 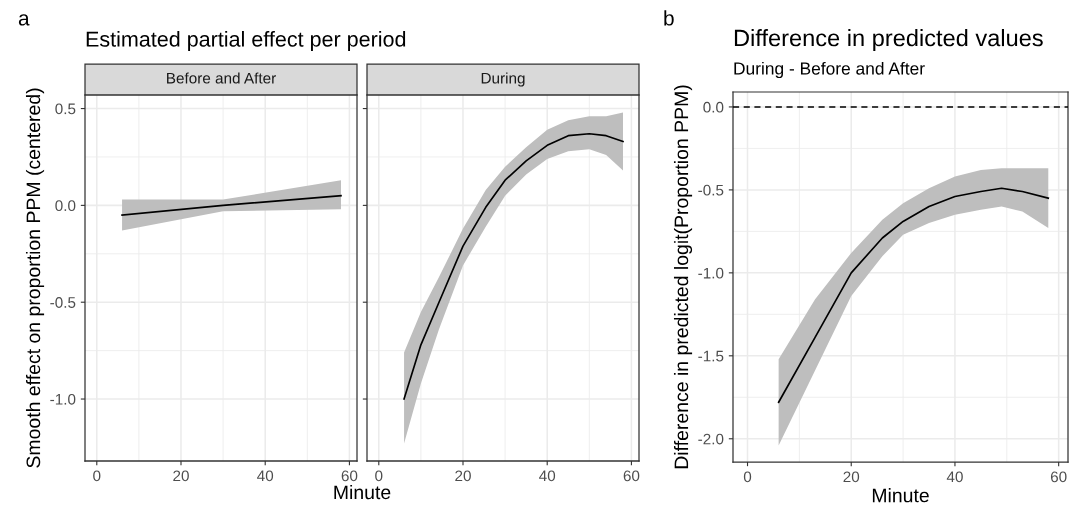 What do you see at coordinates (913, 295) in the screenshot?
I see `line-series` at bounding box center [913, 295].